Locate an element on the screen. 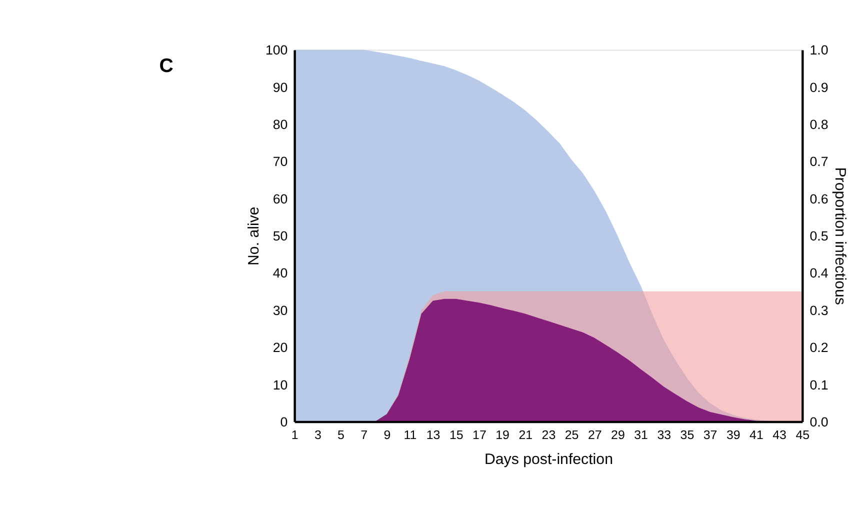 This screenshot has width=852, height=516. y-tick-label: 60 is located at coordinates (280, 198).